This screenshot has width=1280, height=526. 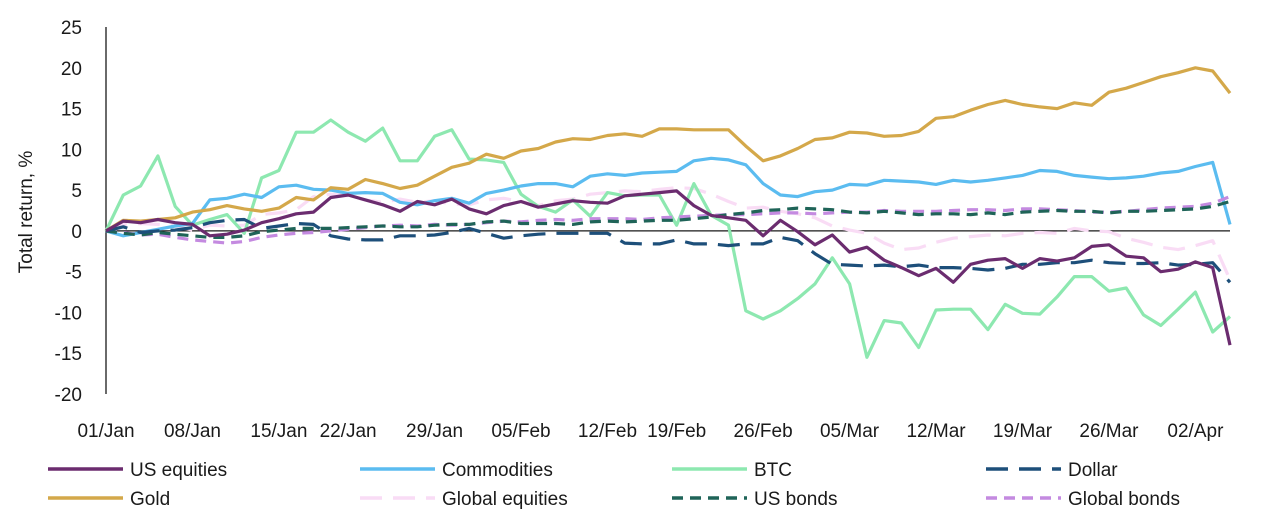 I want to click on x-tick-label: 22/Jan, so click(x=348, y=431).